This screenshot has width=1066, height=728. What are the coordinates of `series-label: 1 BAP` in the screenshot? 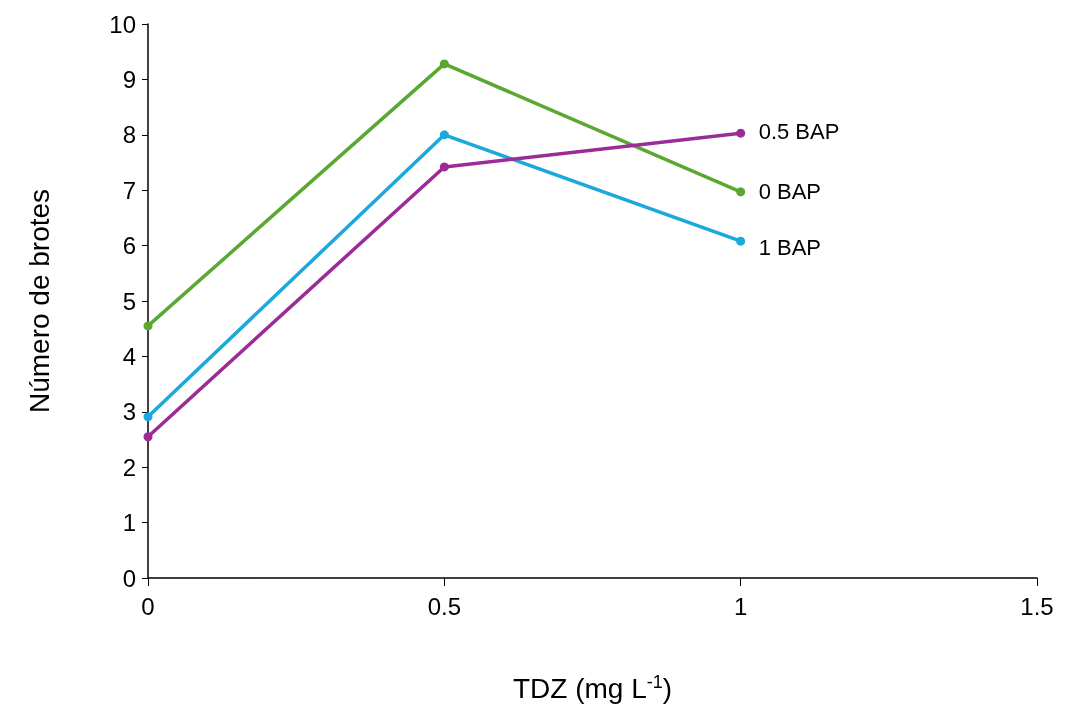 It's located at (790, 247).